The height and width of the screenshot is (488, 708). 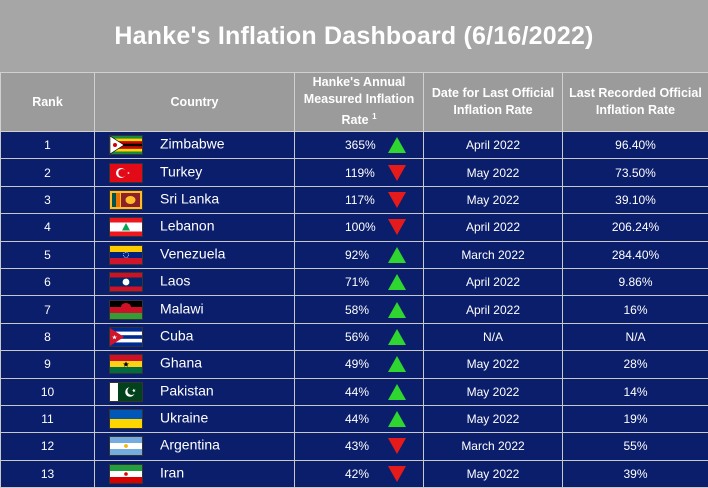 I want to click on hanke-rate-value: 117%, so click(x=360, y=200).